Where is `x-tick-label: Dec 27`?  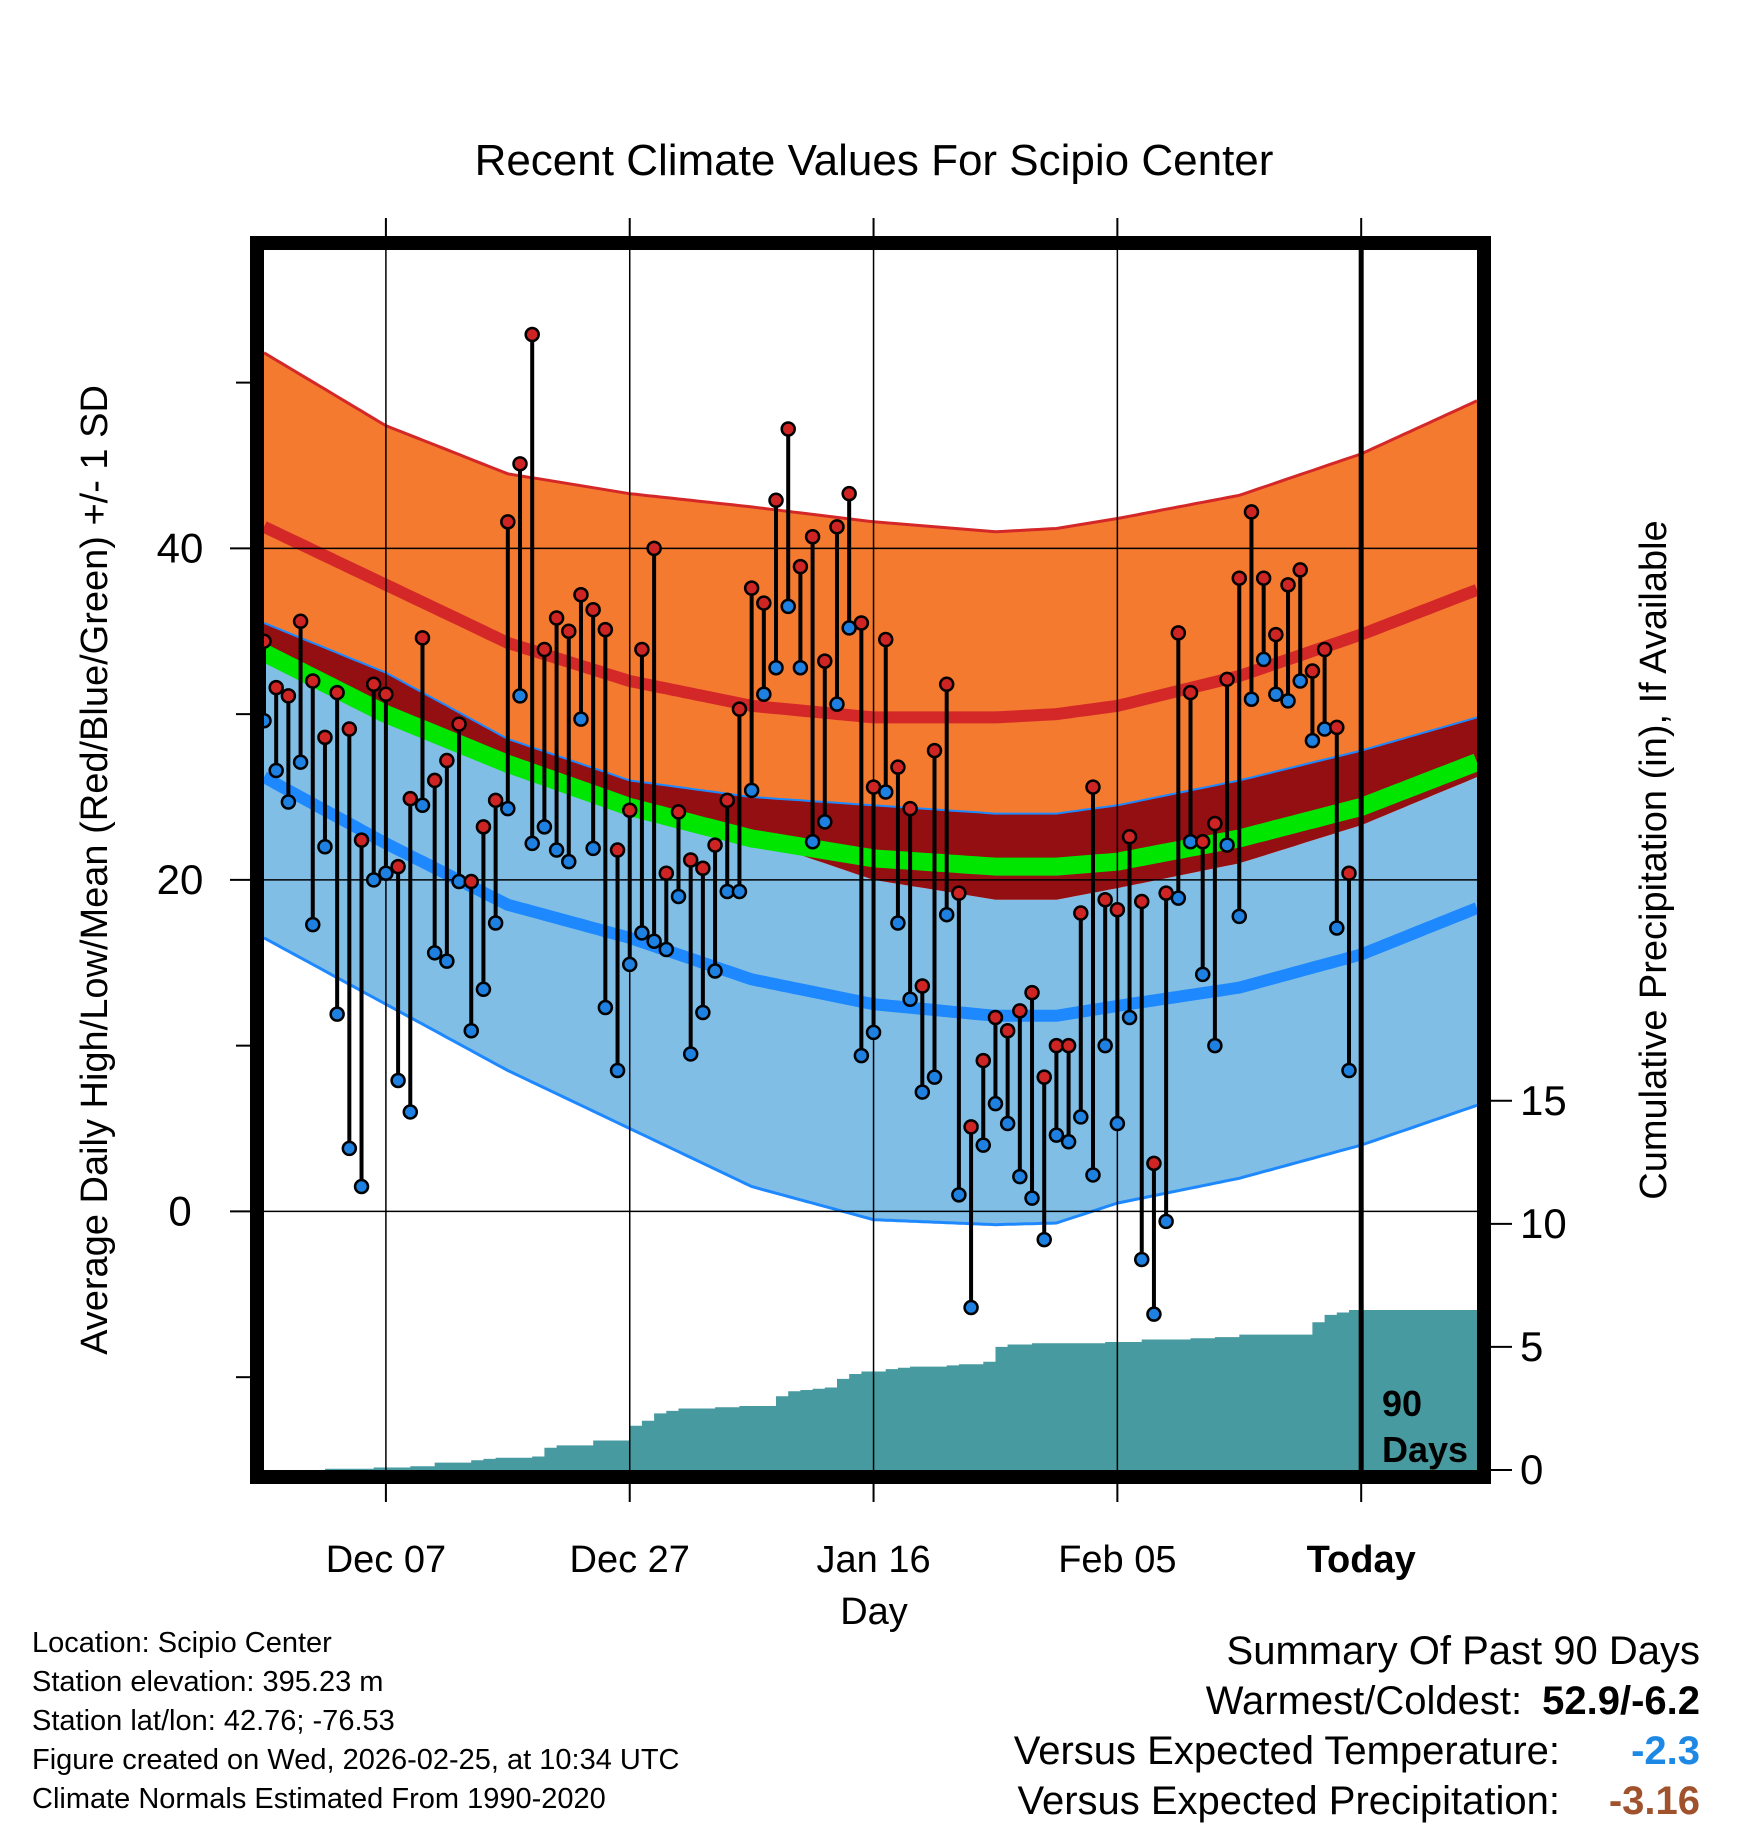
x-tick-label: Dec 27 is located at coordinates (630, 1560).